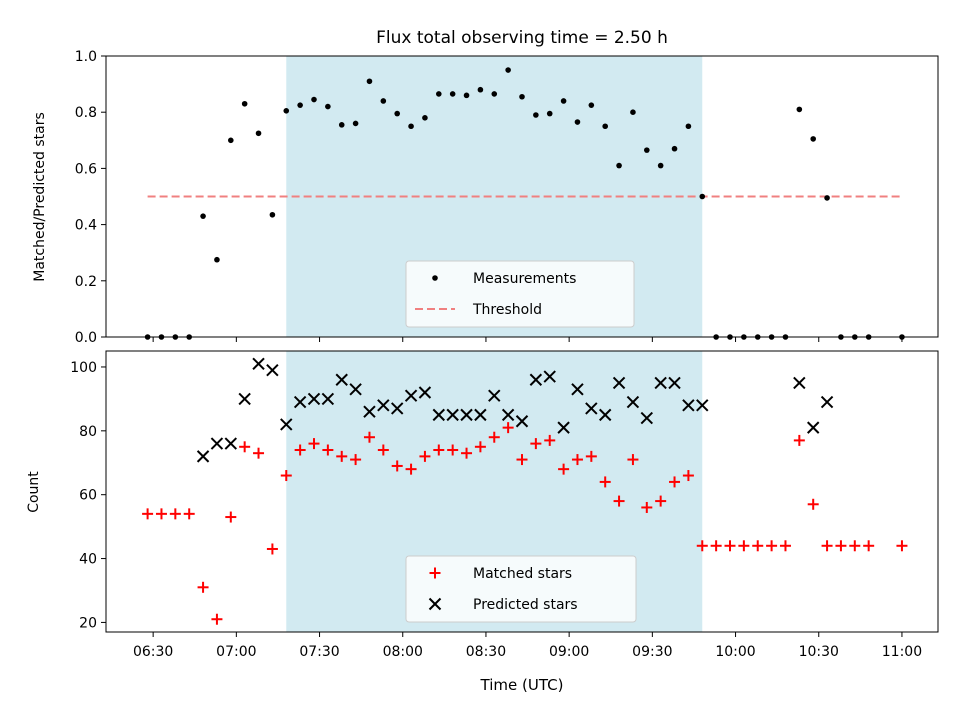 The width and height of the screenshot is (960, 720). Describe the element at coordinates (819, 652) in the screenshot. I see `x-tick-label: 10:30` at that location.